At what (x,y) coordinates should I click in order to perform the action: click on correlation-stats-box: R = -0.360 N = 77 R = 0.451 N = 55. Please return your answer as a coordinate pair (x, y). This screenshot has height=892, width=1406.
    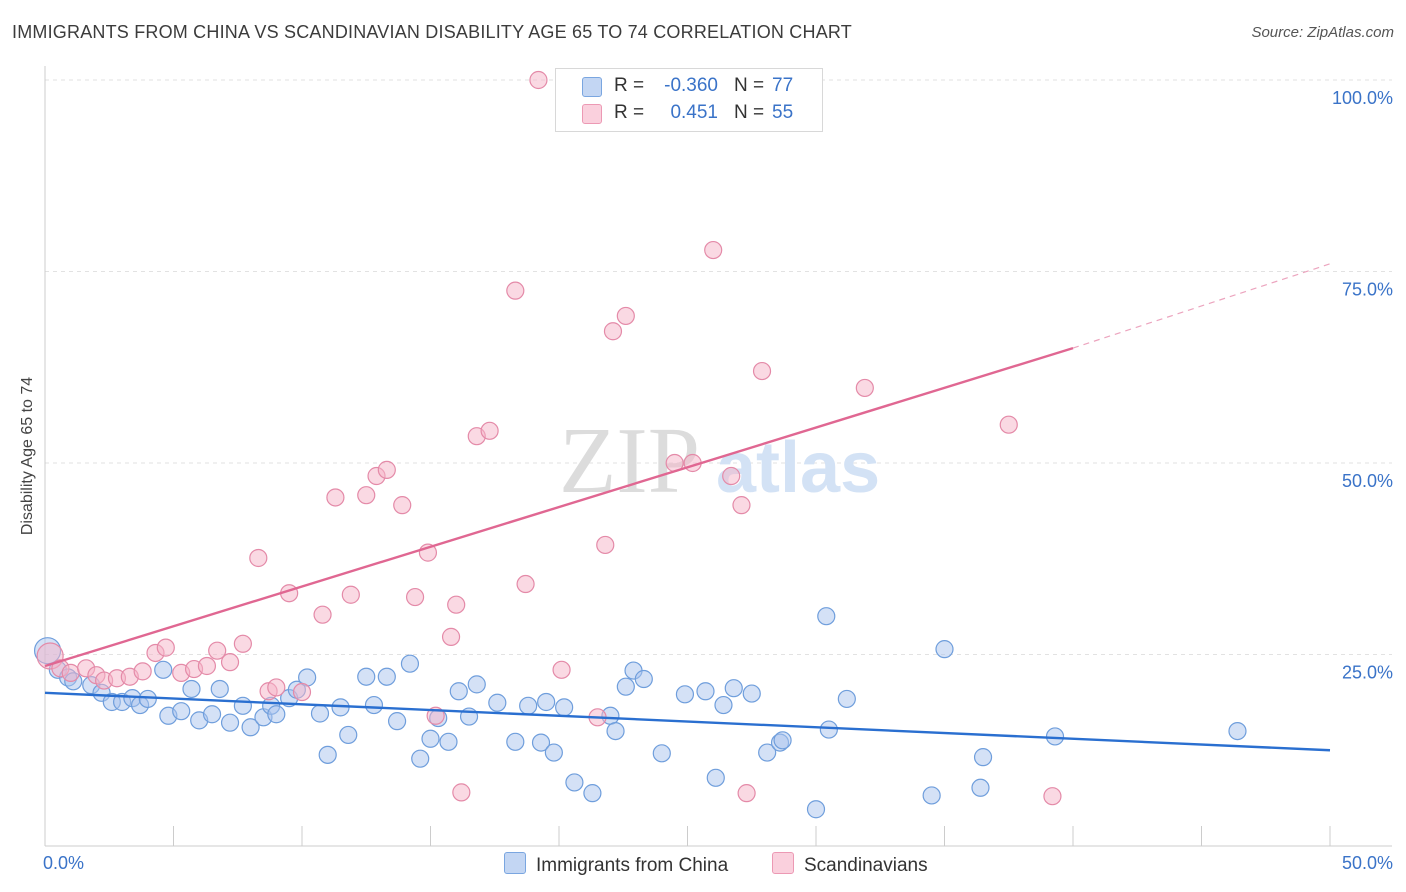
    Looking at the image, I should click on (689, 100).